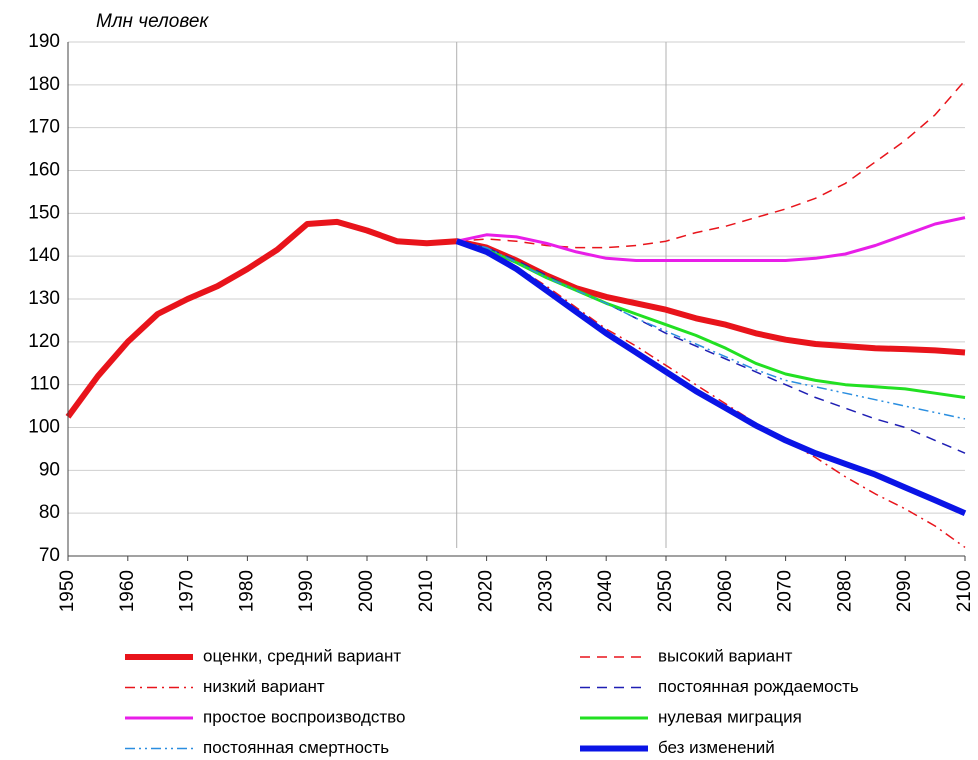  Describe the element at coordinates (44, 41) in the screenshot. I see `y-tick-label: 190` at that location.